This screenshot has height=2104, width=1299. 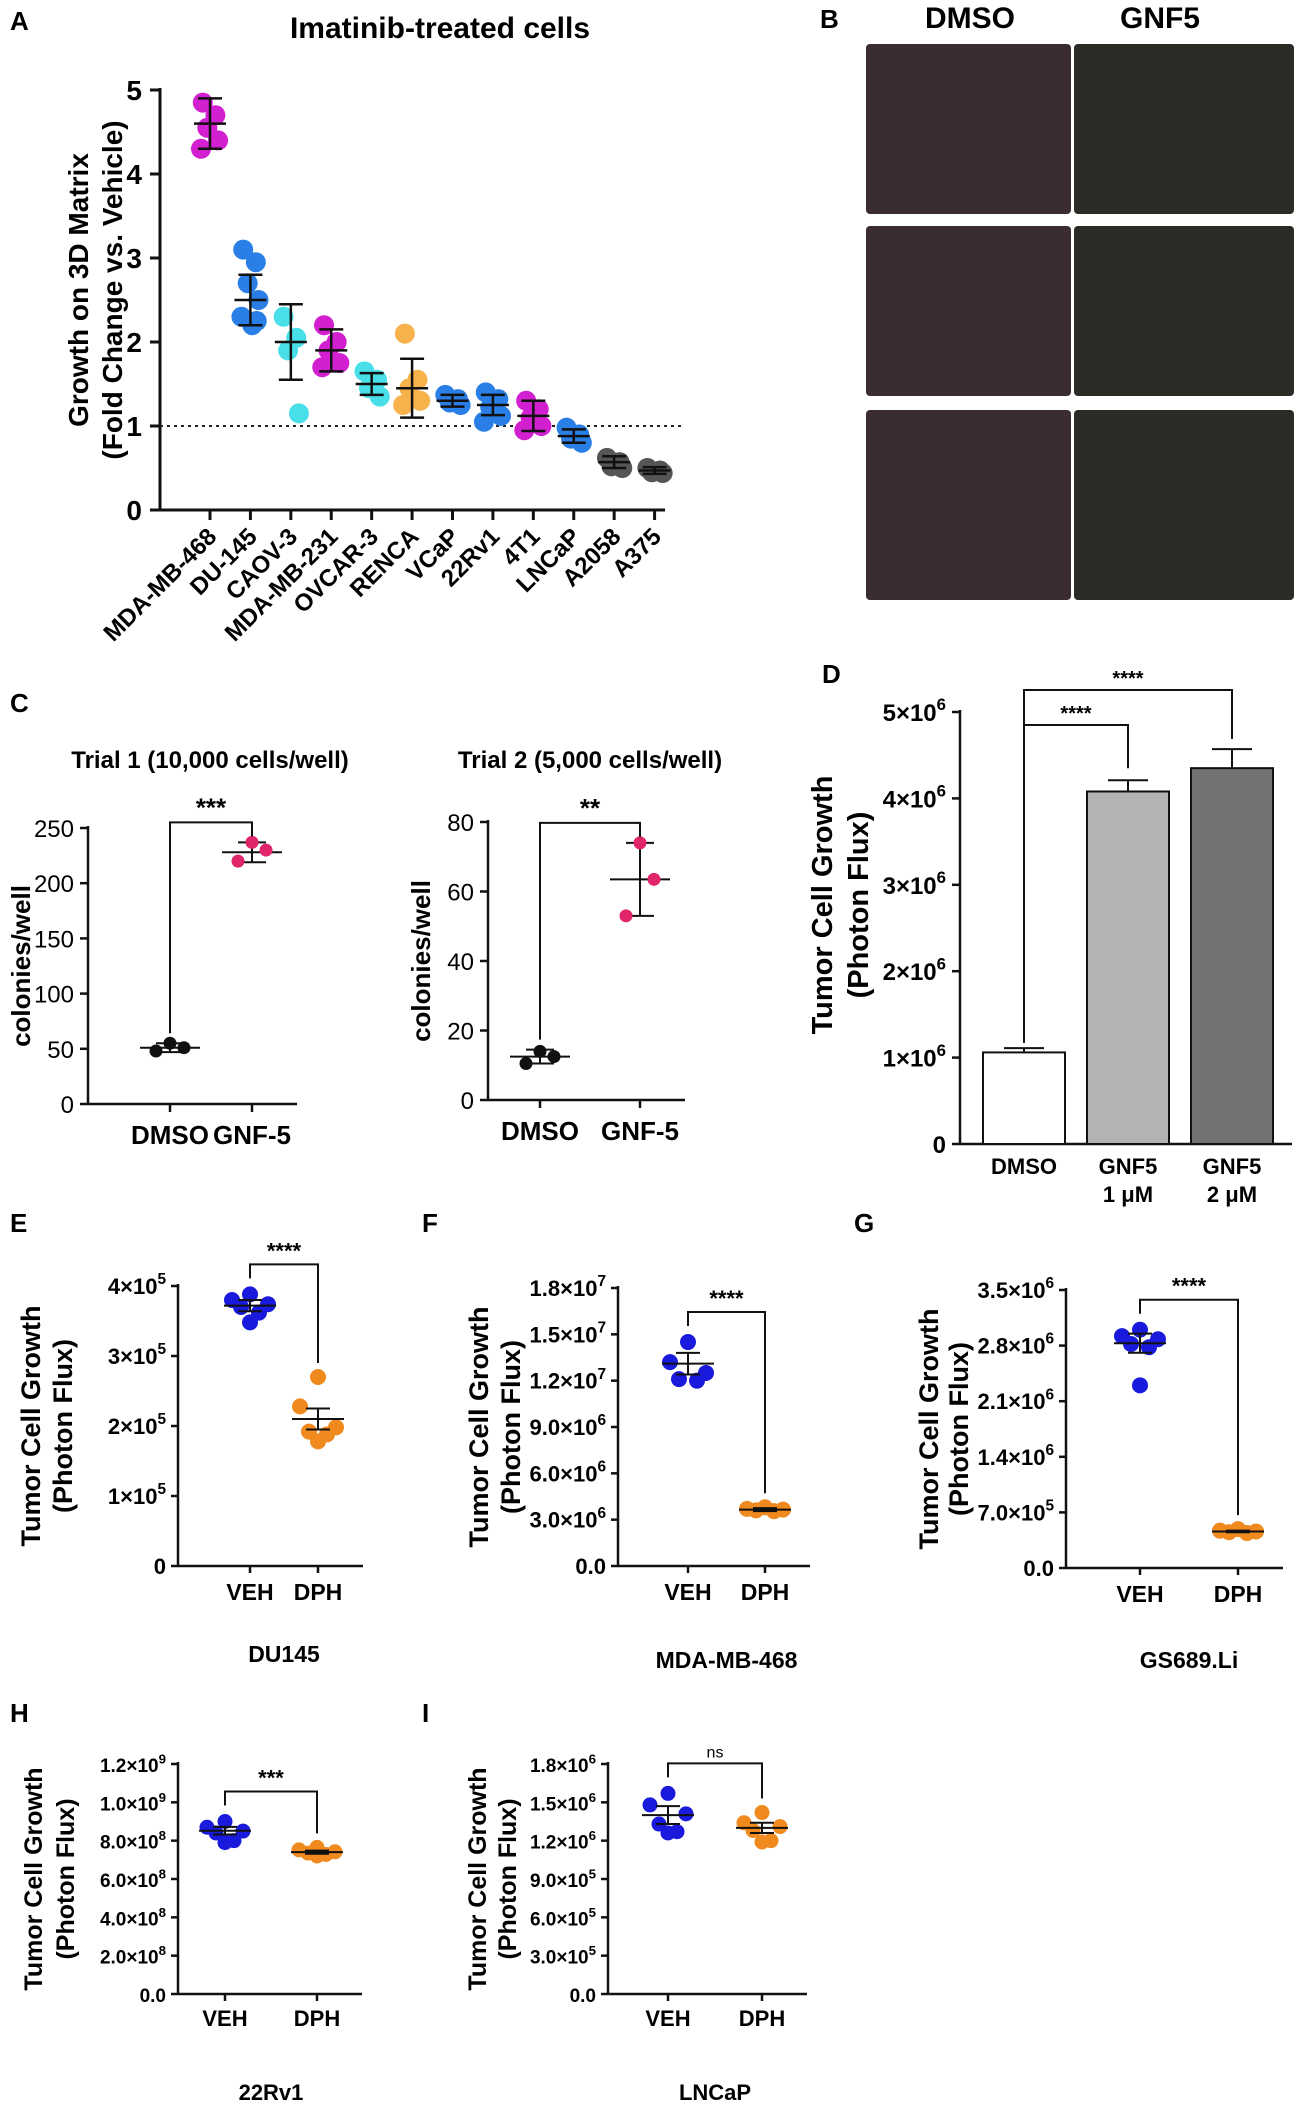 What do you see at coordinates (1189, 1660) in the screenshot?
I see `small-caption: GS689.Li` at bounding box center [1189, 1660].